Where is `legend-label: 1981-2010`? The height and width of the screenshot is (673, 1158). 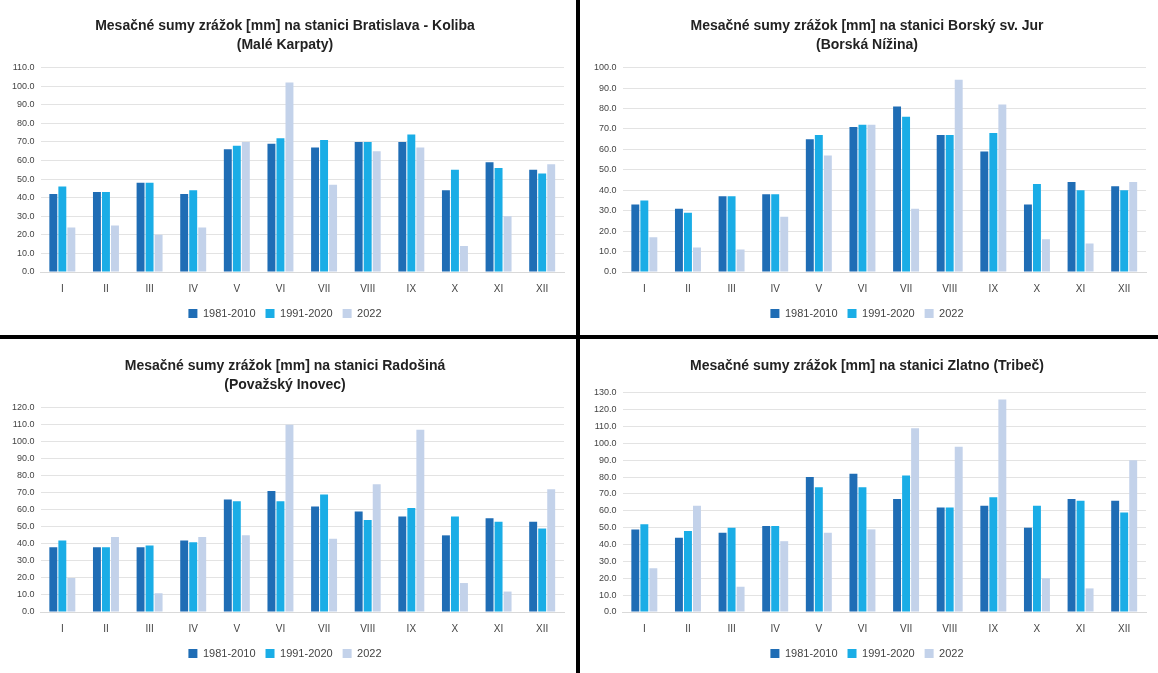
legend-label: 1981-2010 is located at coordinates (811, 312).